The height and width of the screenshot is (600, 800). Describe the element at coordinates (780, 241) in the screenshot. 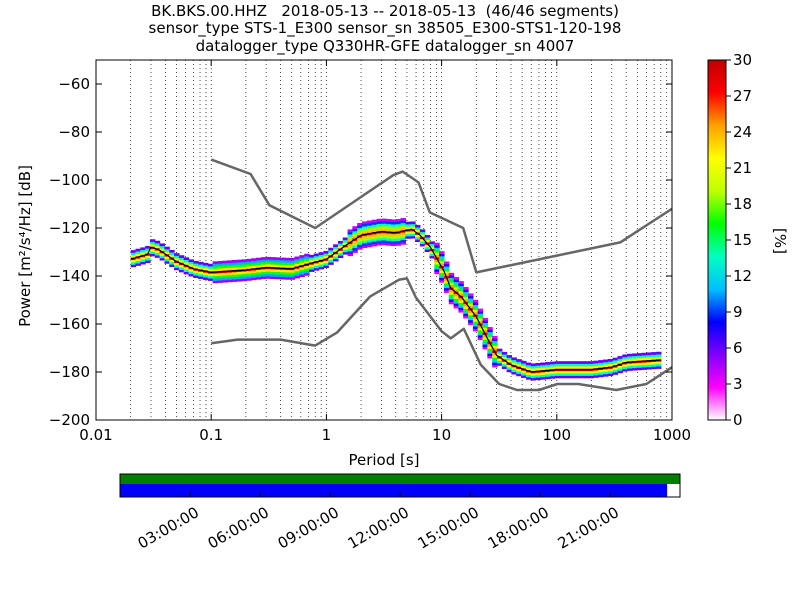

I see `colorbar-label: [%]` at that location.